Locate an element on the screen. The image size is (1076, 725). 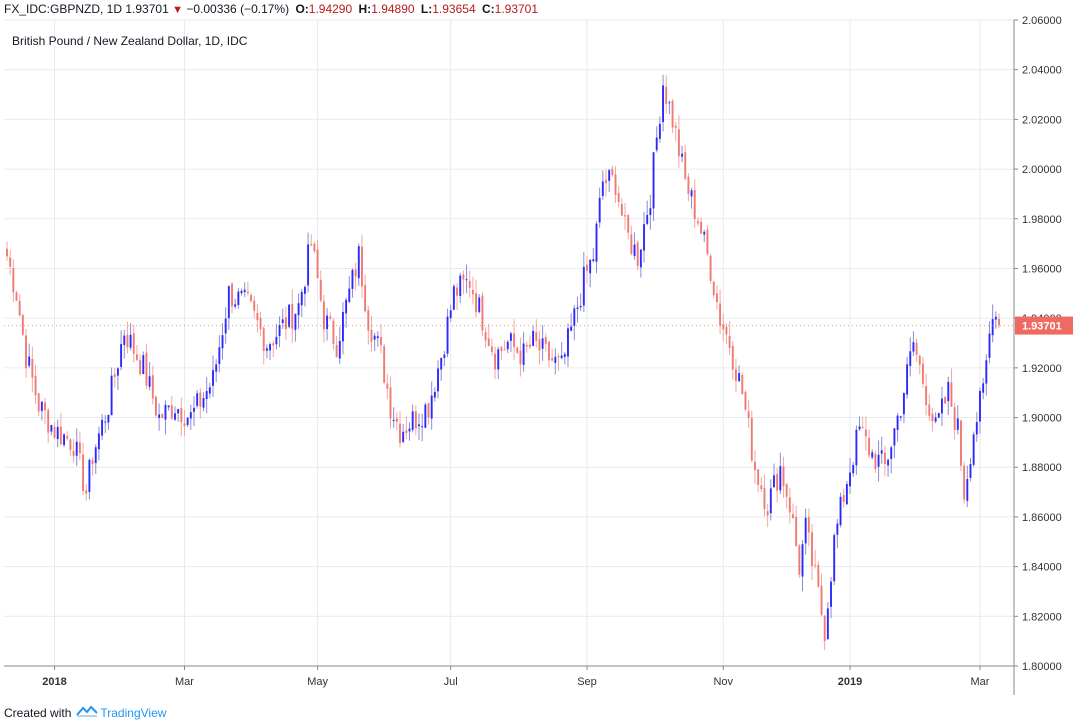
time-axis: 2018 Mar May Jul Sep Nov 2019 Mar is located at coordinates (516, 677).